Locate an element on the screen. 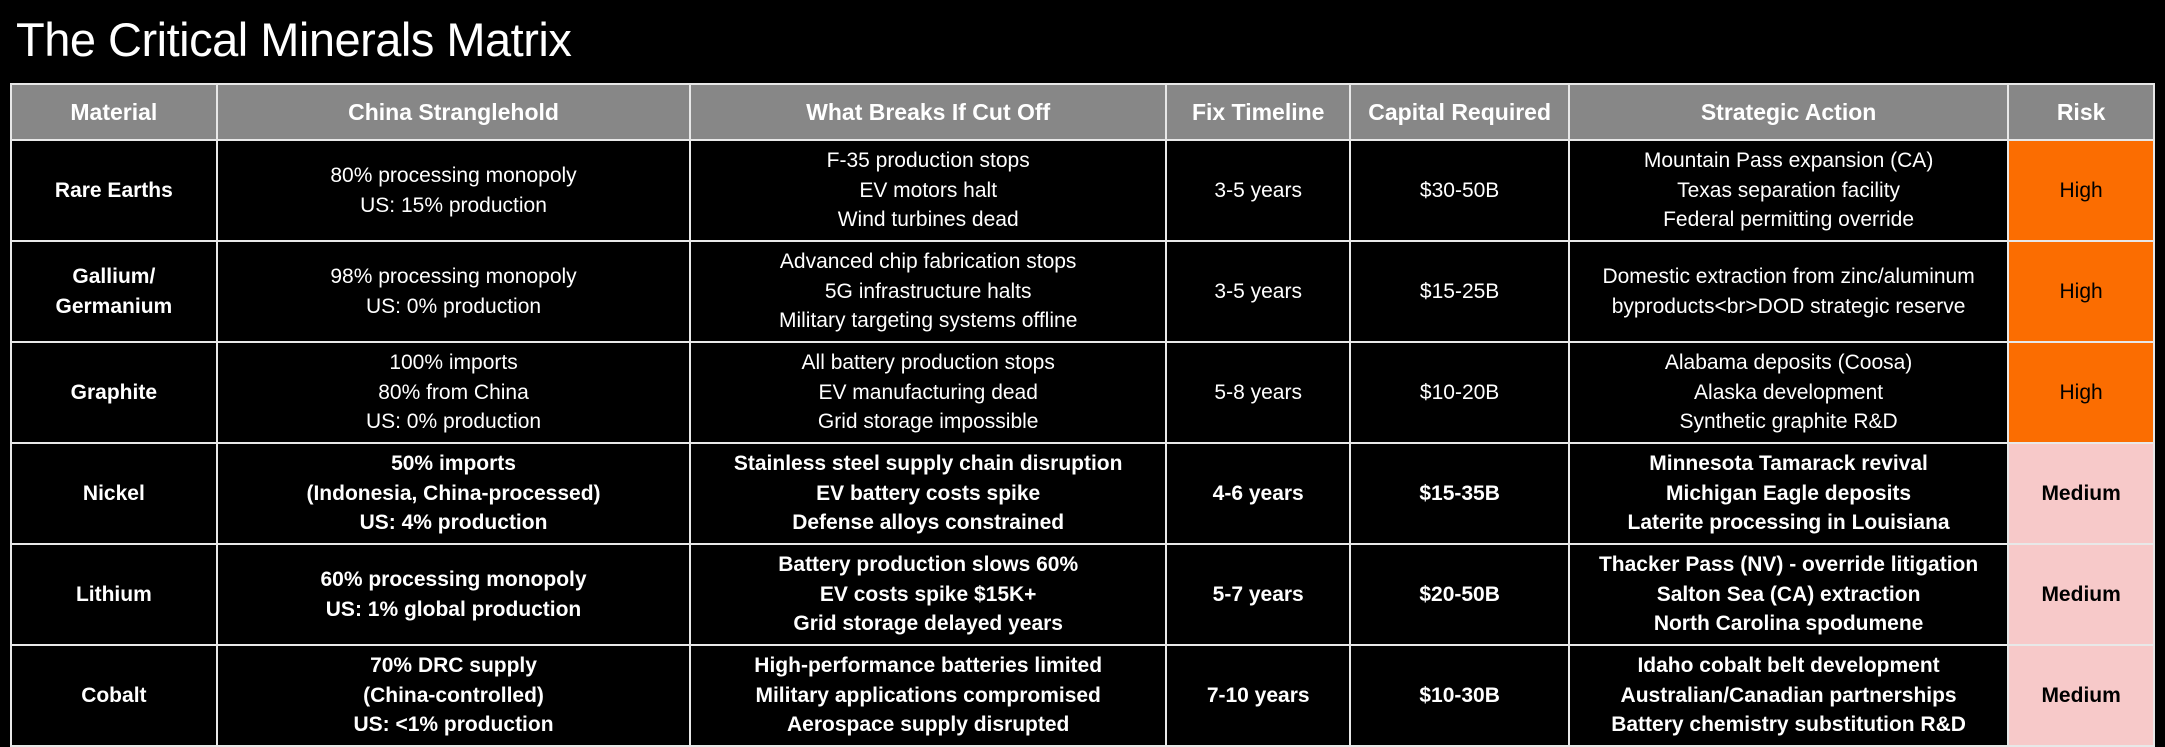  cell-line: $10-20B is located at coordinates (1459, 392).